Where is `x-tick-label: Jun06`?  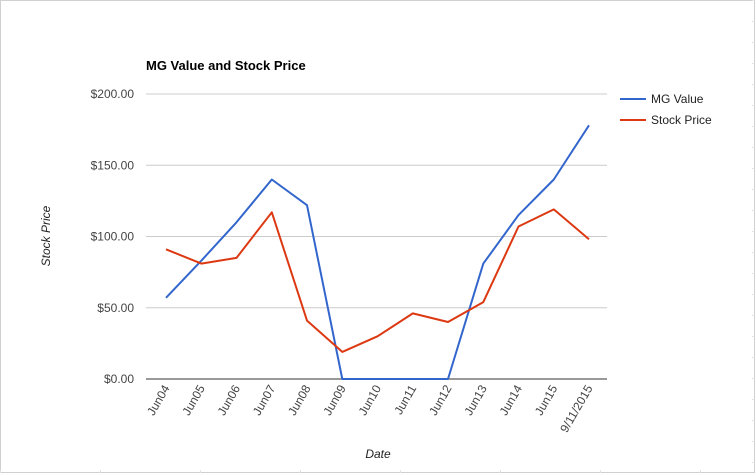
x-tick-label: Jun06 is located at coordinates (229, 400).